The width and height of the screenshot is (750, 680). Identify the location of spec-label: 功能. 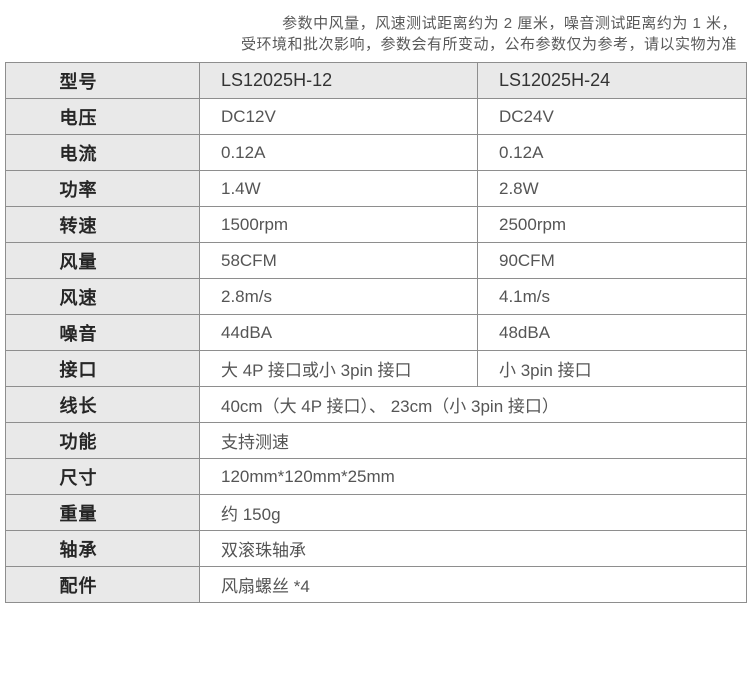
(102, 440).